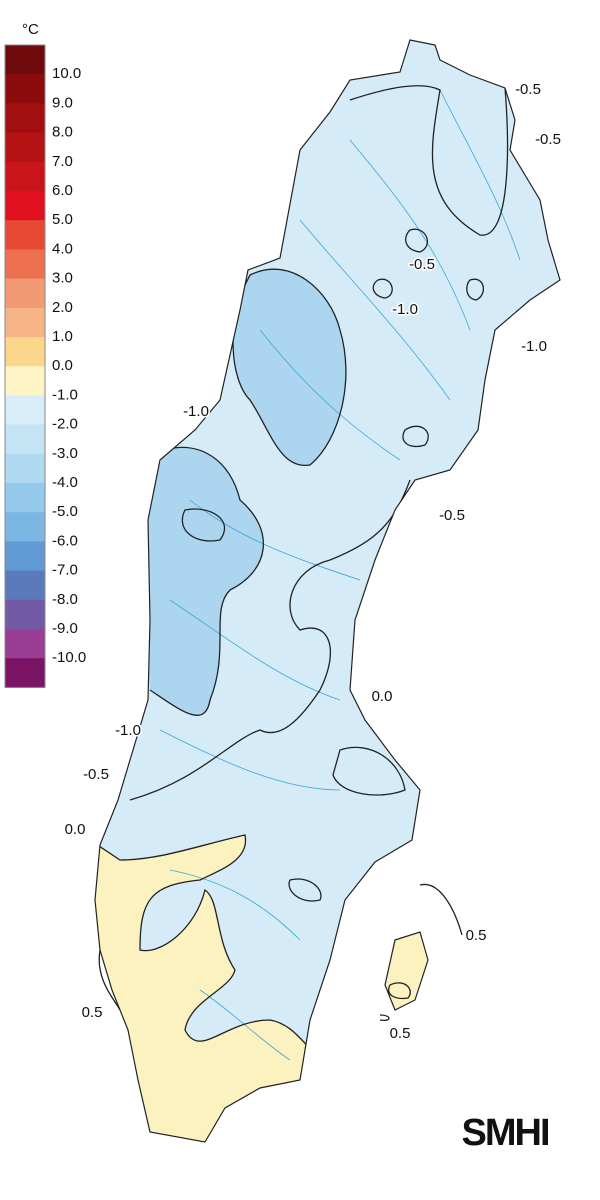  I want to click on legend-unit: °C, so click(30, 29).